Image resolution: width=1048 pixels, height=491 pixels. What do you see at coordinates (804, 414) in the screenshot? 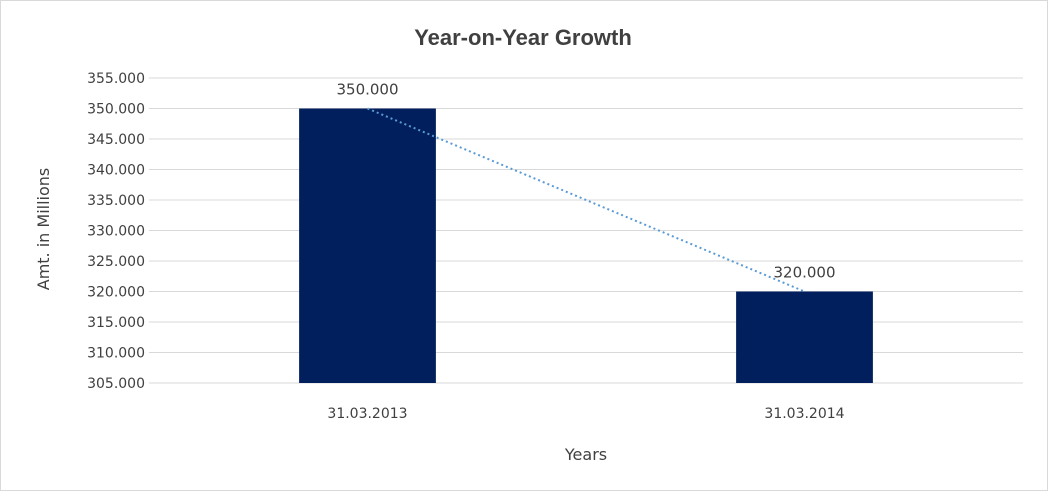
I see `x-tick-label: 31.03.2014` at bounding box center [804, 414].